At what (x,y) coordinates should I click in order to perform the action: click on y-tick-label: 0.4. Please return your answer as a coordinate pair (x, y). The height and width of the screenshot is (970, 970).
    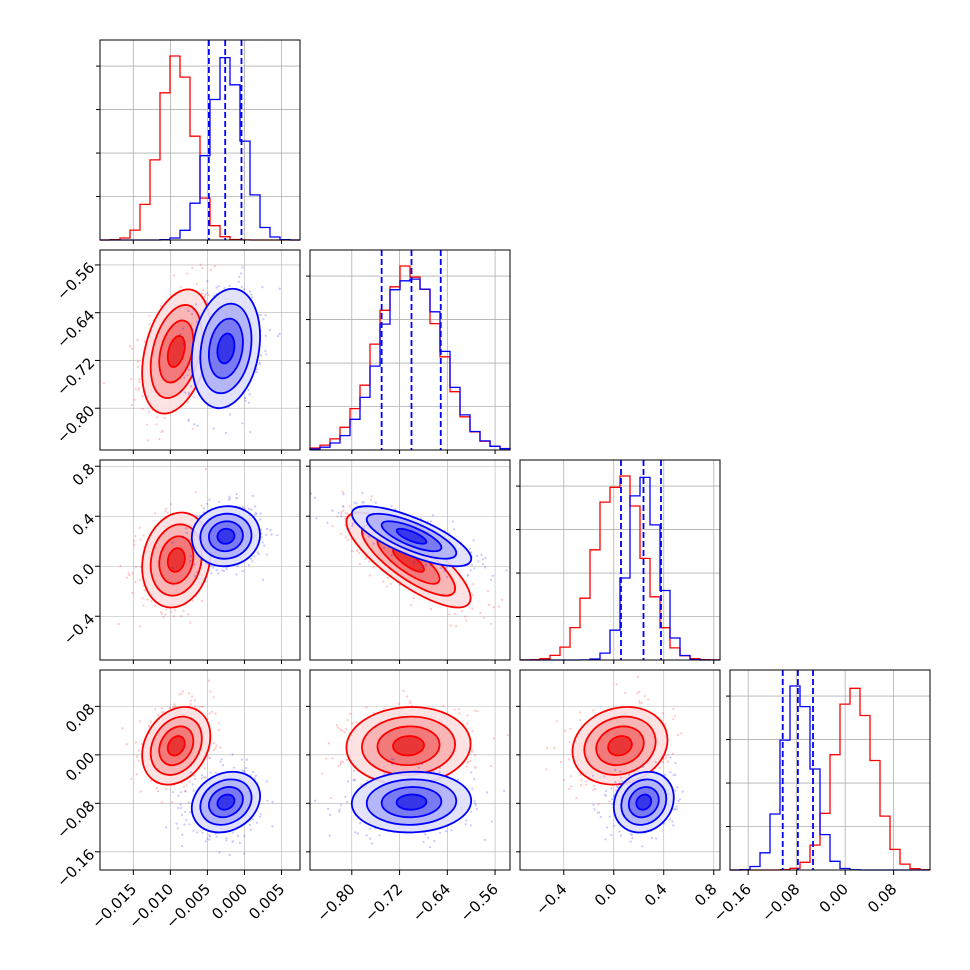
    Looking at the image, I should click on (84, 525).